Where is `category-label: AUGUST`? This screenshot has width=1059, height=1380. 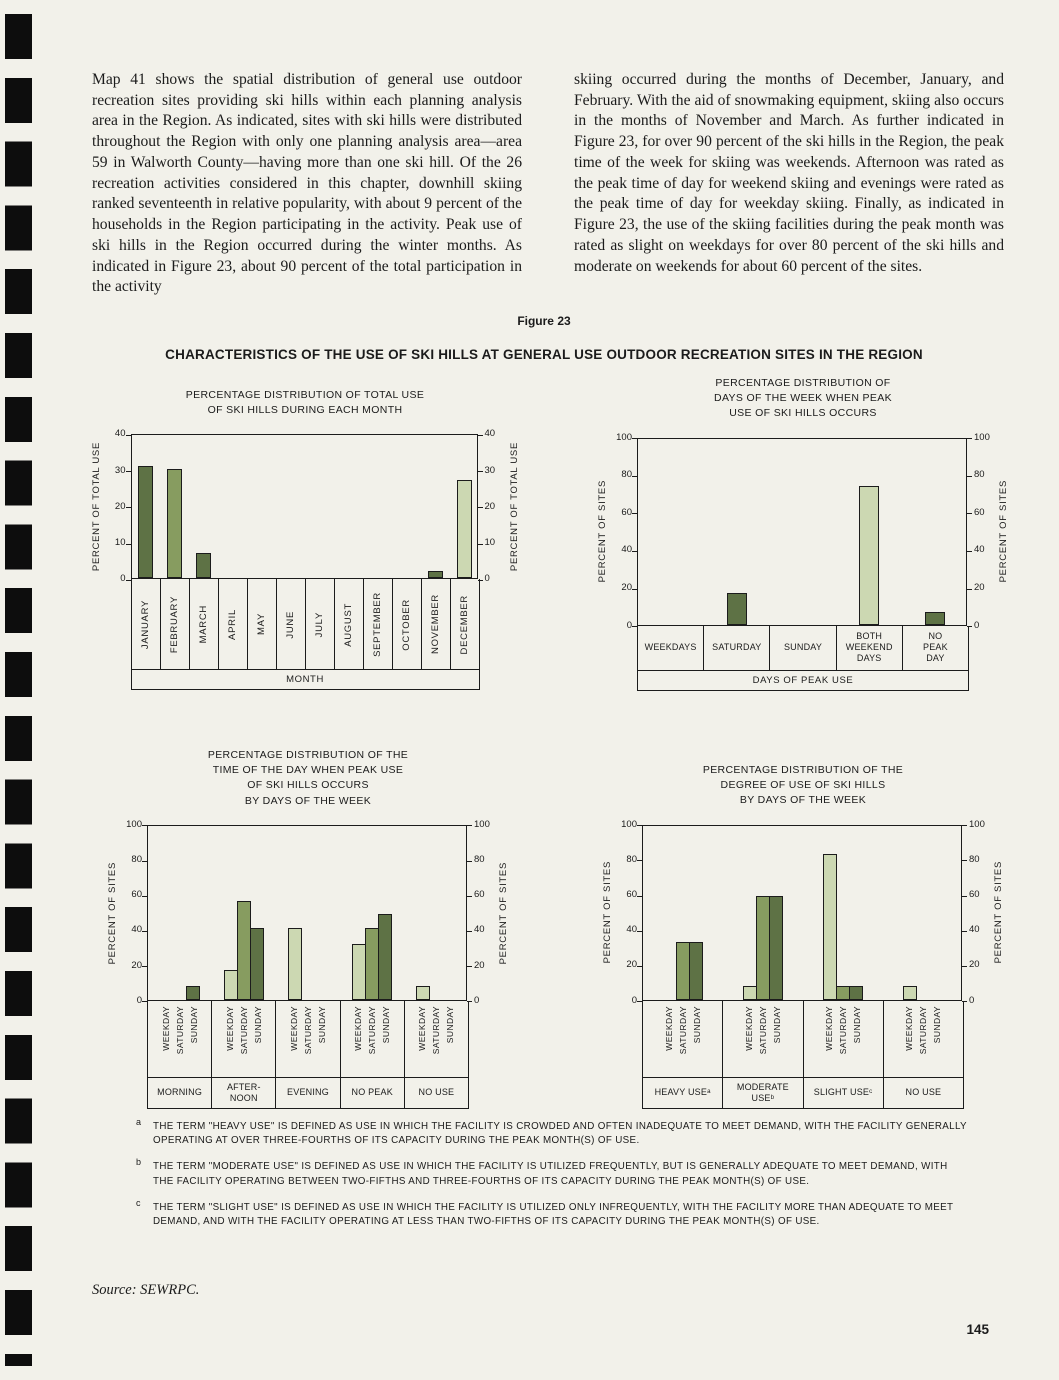
category-label: AUGUST is located at coordinates (349, 624).